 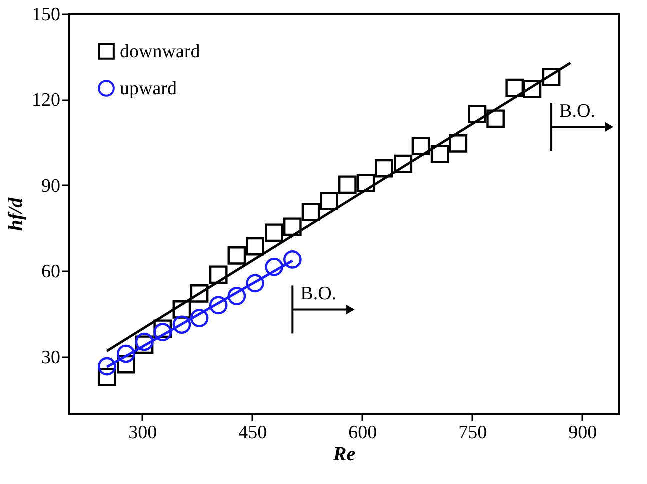 I want to click on x-tick-label: 900, so click(x=583, y=433).